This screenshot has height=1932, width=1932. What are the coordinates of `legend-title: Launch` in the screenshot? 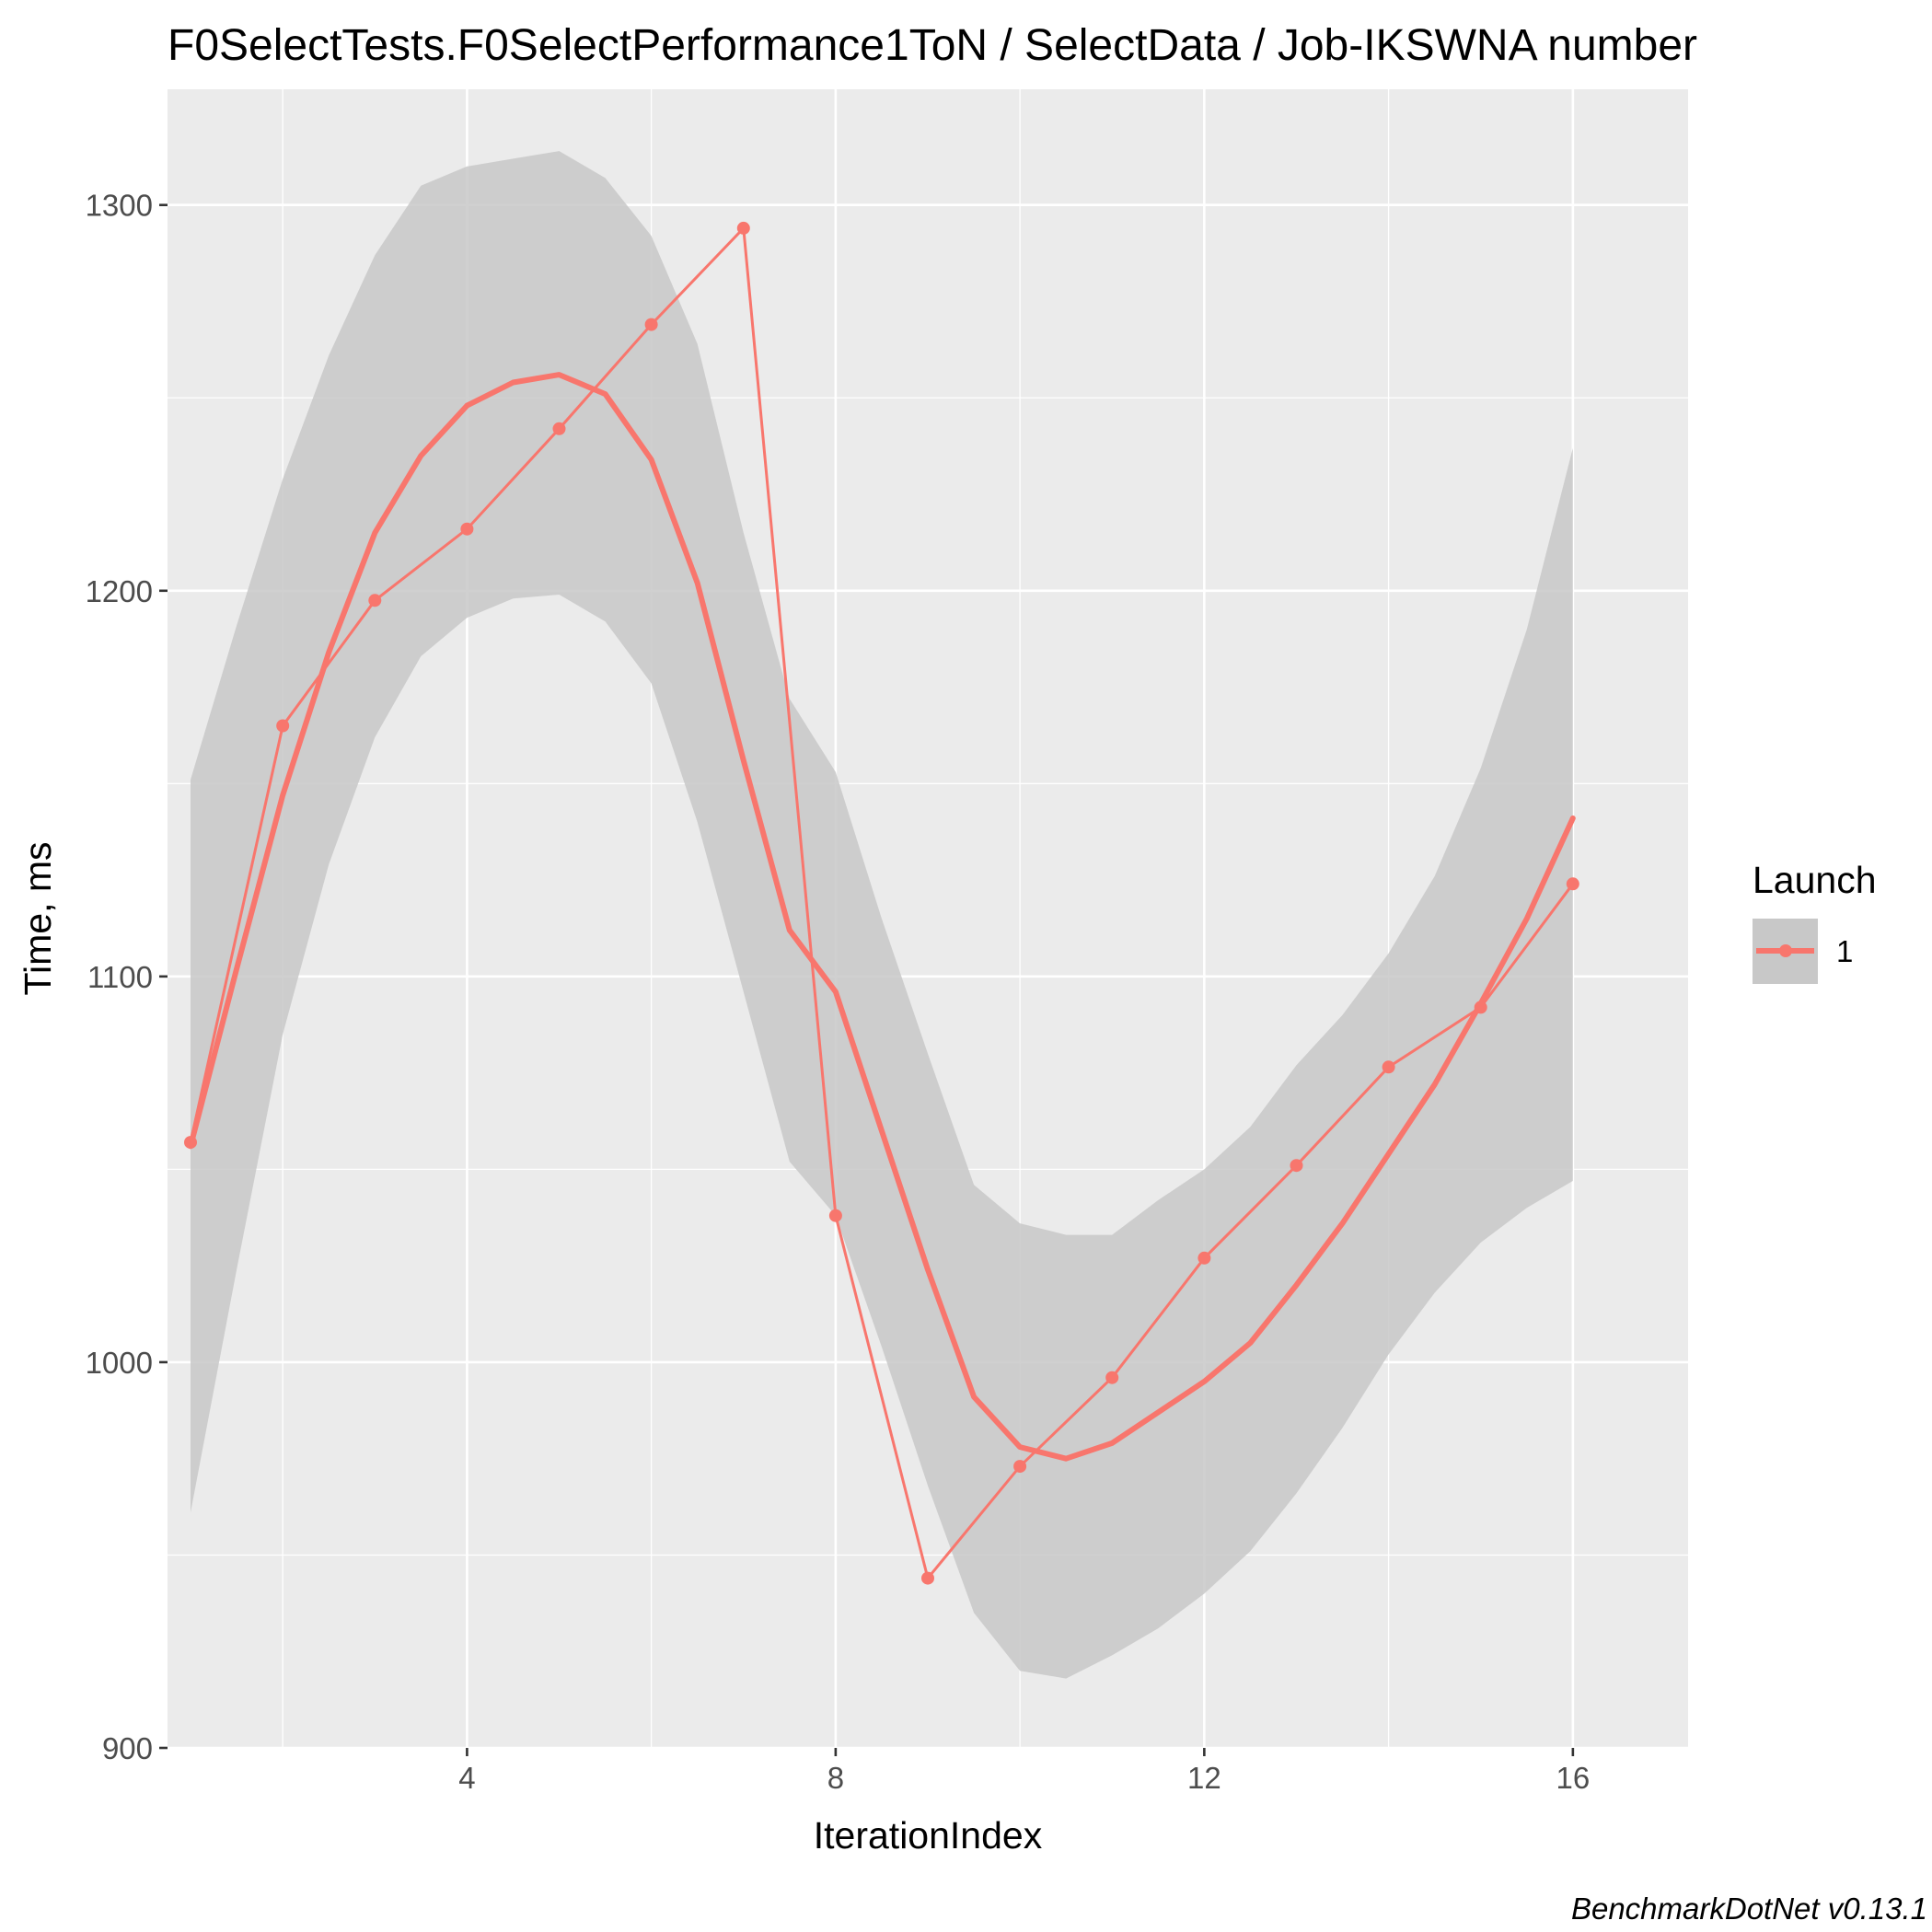 It's located at (1815, 880).